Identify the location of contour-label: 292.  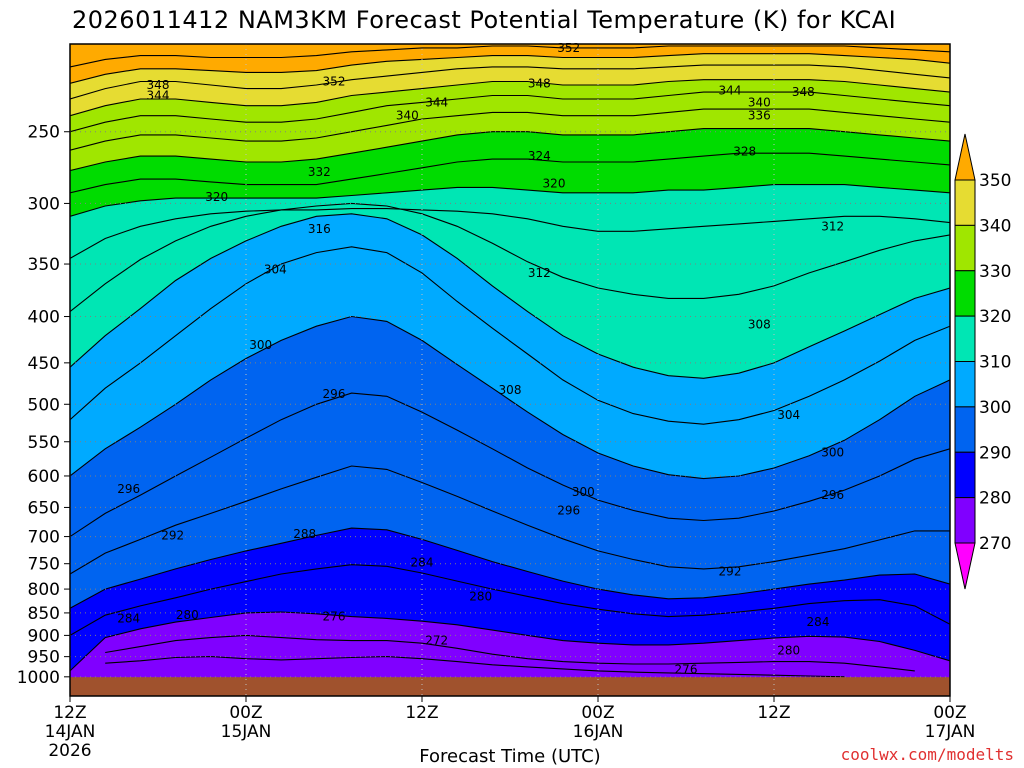
(172, 535).